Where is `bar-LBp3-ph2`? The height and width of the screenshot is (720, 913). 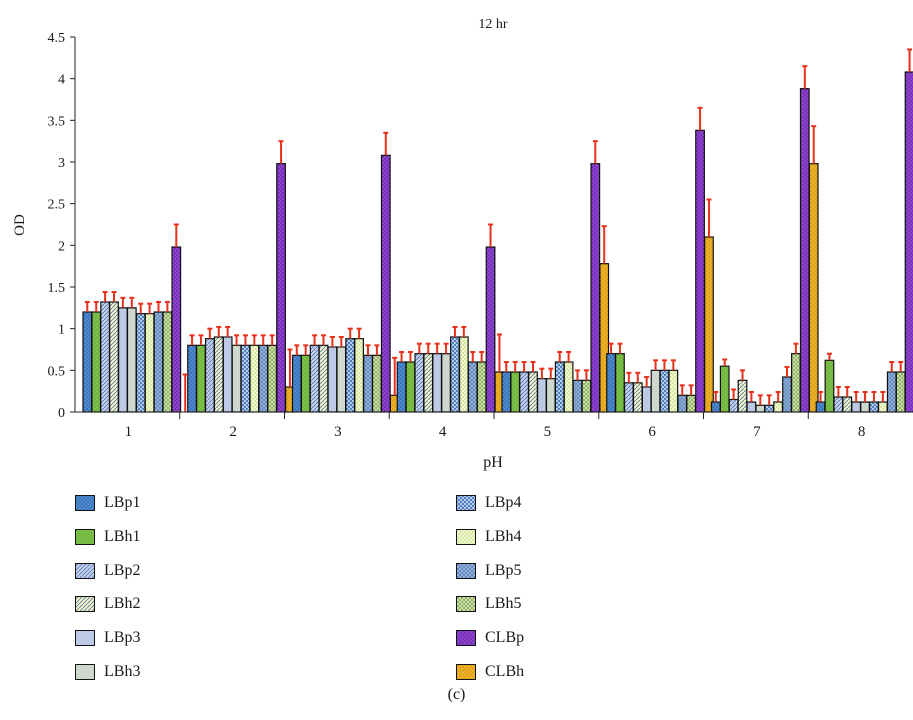 bar-LBp3-ph2 is located at coordinates (227, 374).